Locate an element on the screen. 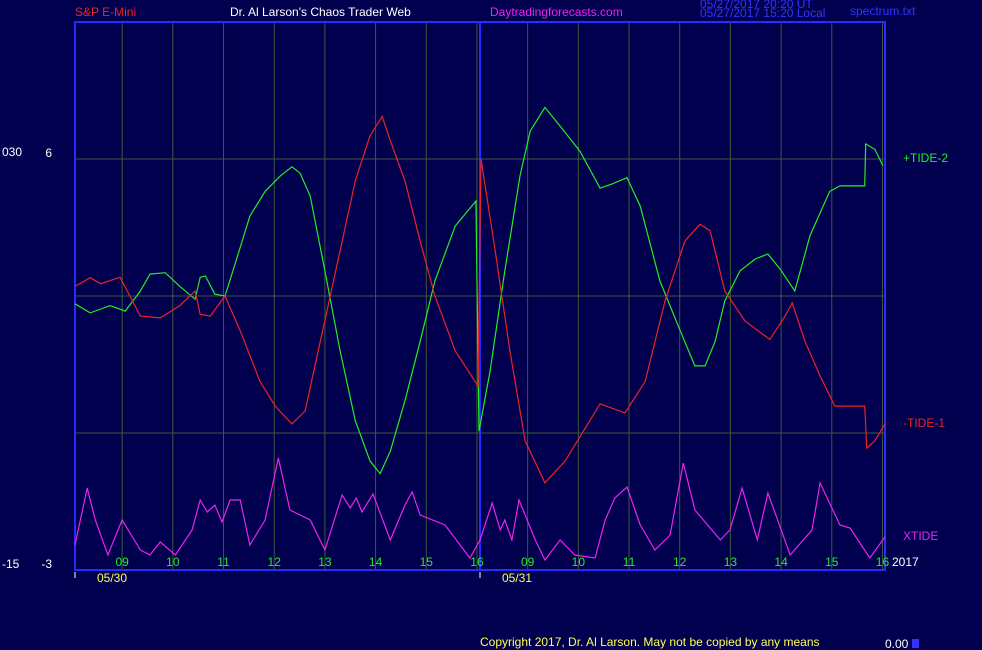 This screenshot has width=982, height=650. file-name: spectrum.txt is located at coordinates (883, 11).